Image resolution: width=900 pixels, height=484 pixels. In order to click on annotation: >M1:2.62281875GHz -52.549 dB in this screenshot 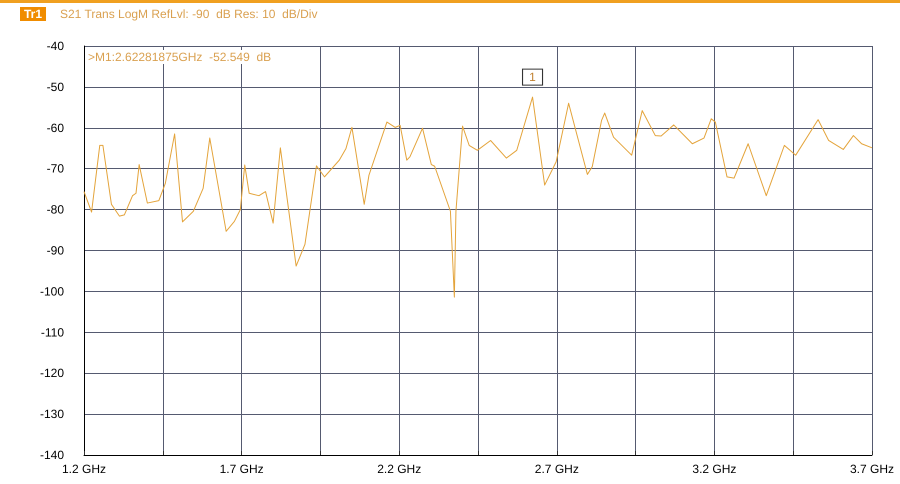, I will do `click(180, 57)`.